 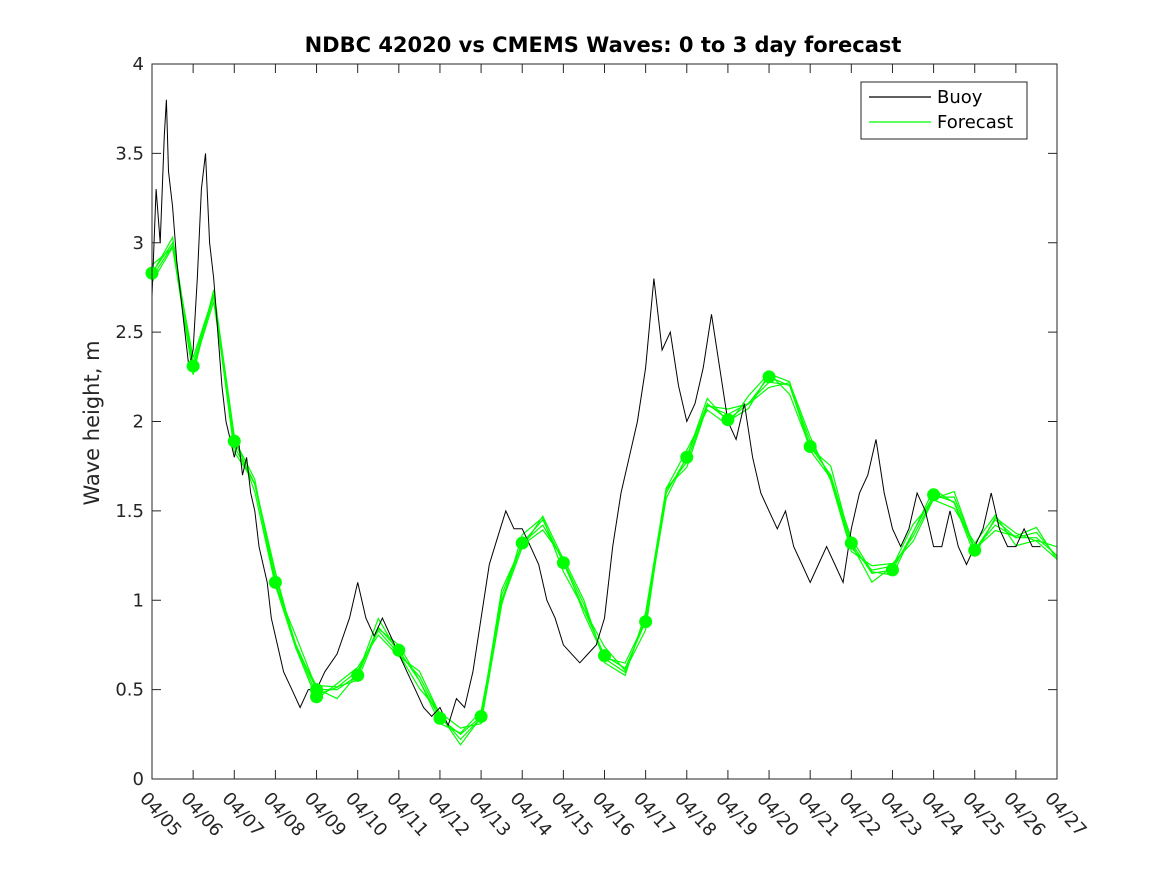 I want to click on legend-label: Buoy, so click(x=960, y=97).